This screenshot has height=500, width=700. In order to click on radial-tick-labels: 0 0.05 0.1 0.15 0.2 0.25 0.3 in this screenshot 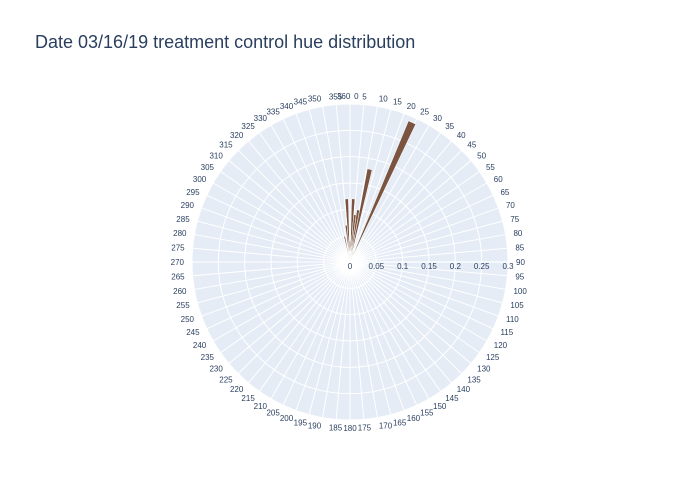, I will do `click(431, 266)`.